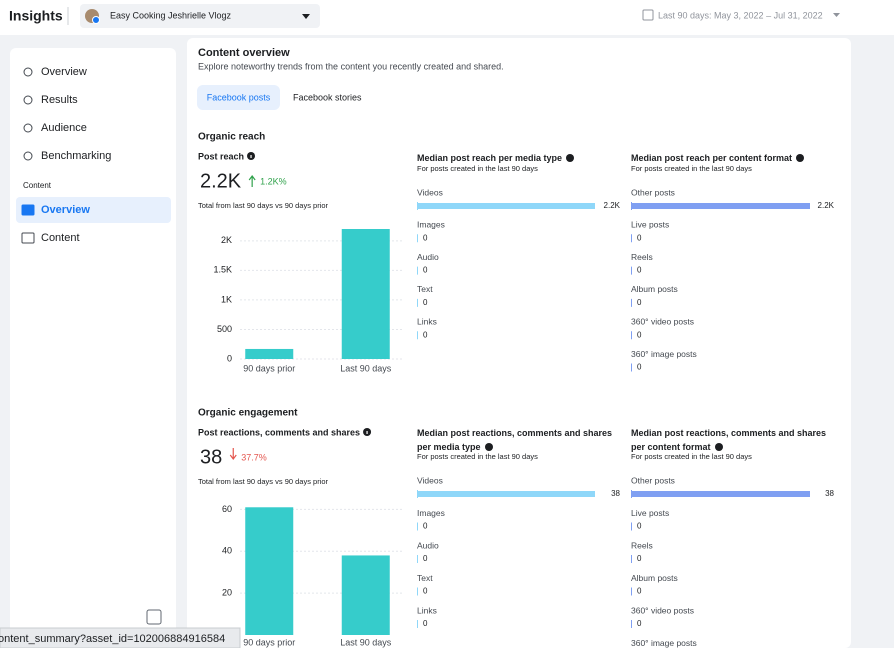 The height and width of the screenshot is (648, 894). Describe the element at coordinates (244, 53) in the screenshot. I see `overview-title: Content overview` at that location.